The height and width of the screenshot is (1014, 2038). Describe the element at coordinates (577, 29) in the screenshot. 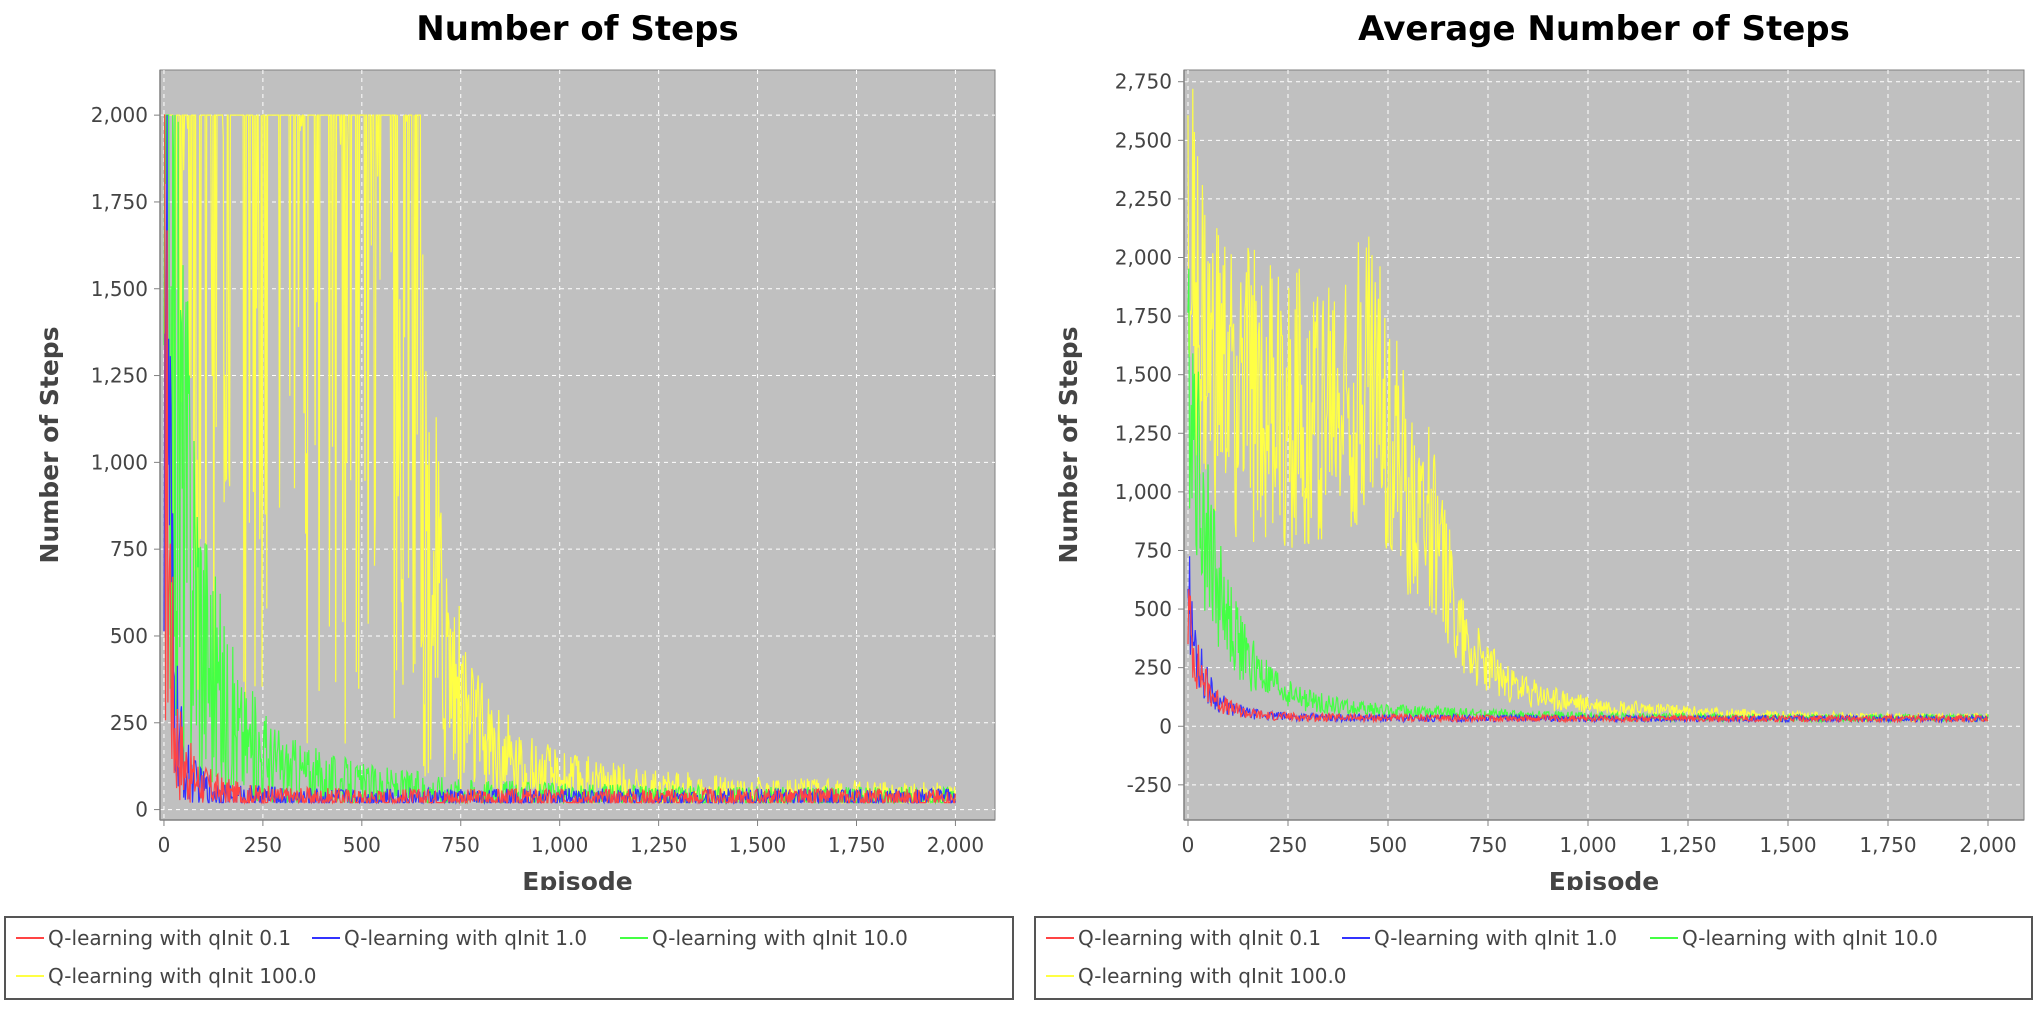

I see `chart-title: Number of Steps` at that location.